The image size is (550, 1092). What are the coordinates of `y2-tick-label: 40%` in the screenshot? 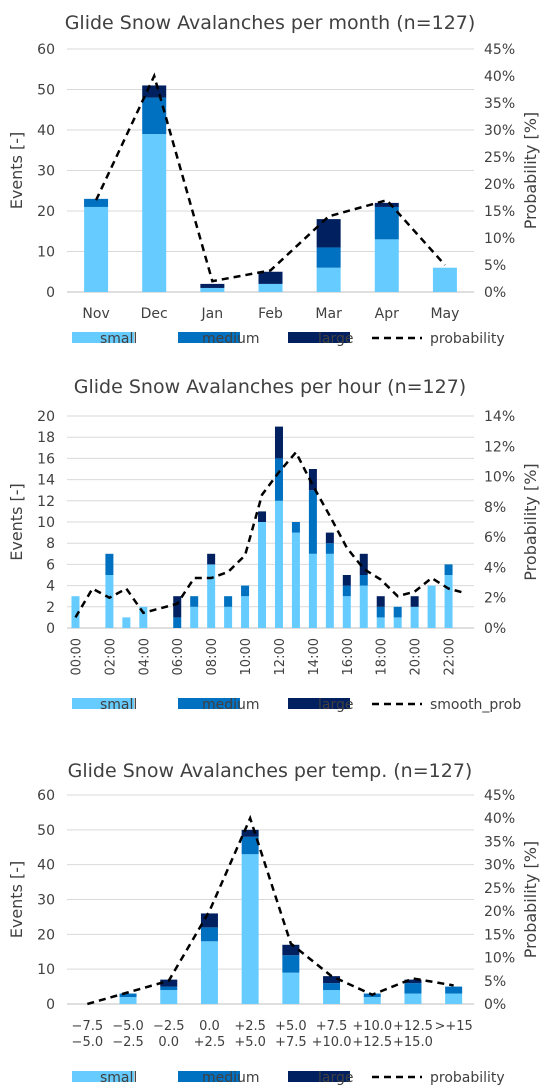 It's located at (499, 77).